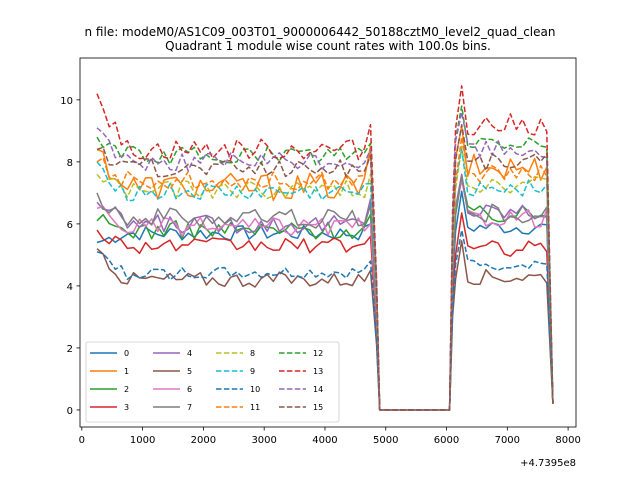 Image resolution: width=640 pixels, height=480 pixels. Describe the element at coordinates (70, 411) in the screenshot. I see `y-tick-label: 0` at that location.